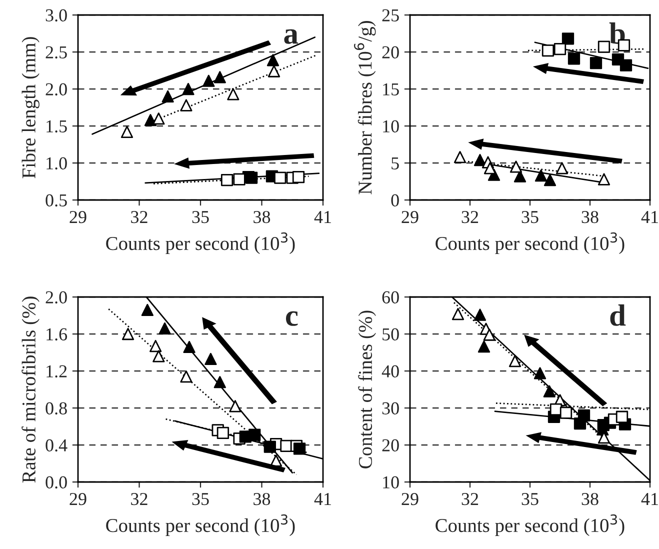 The width and height of the screenshot is (659, 549). I want to click on y-tick-label: 0.0, so click(56, 482).